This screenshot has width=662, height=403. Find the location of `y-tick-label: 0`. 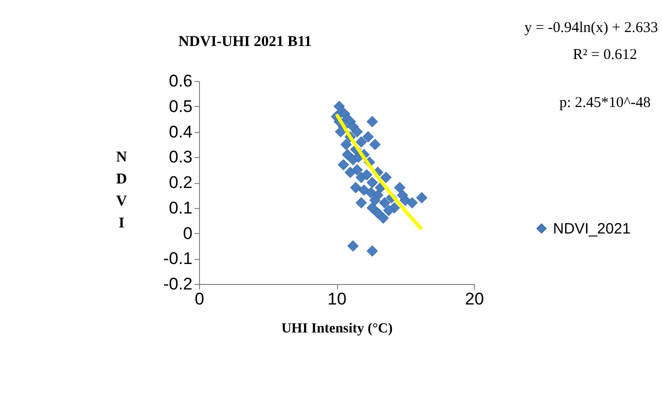

y-tick-label: 0 is located at coordinates (187, 233).